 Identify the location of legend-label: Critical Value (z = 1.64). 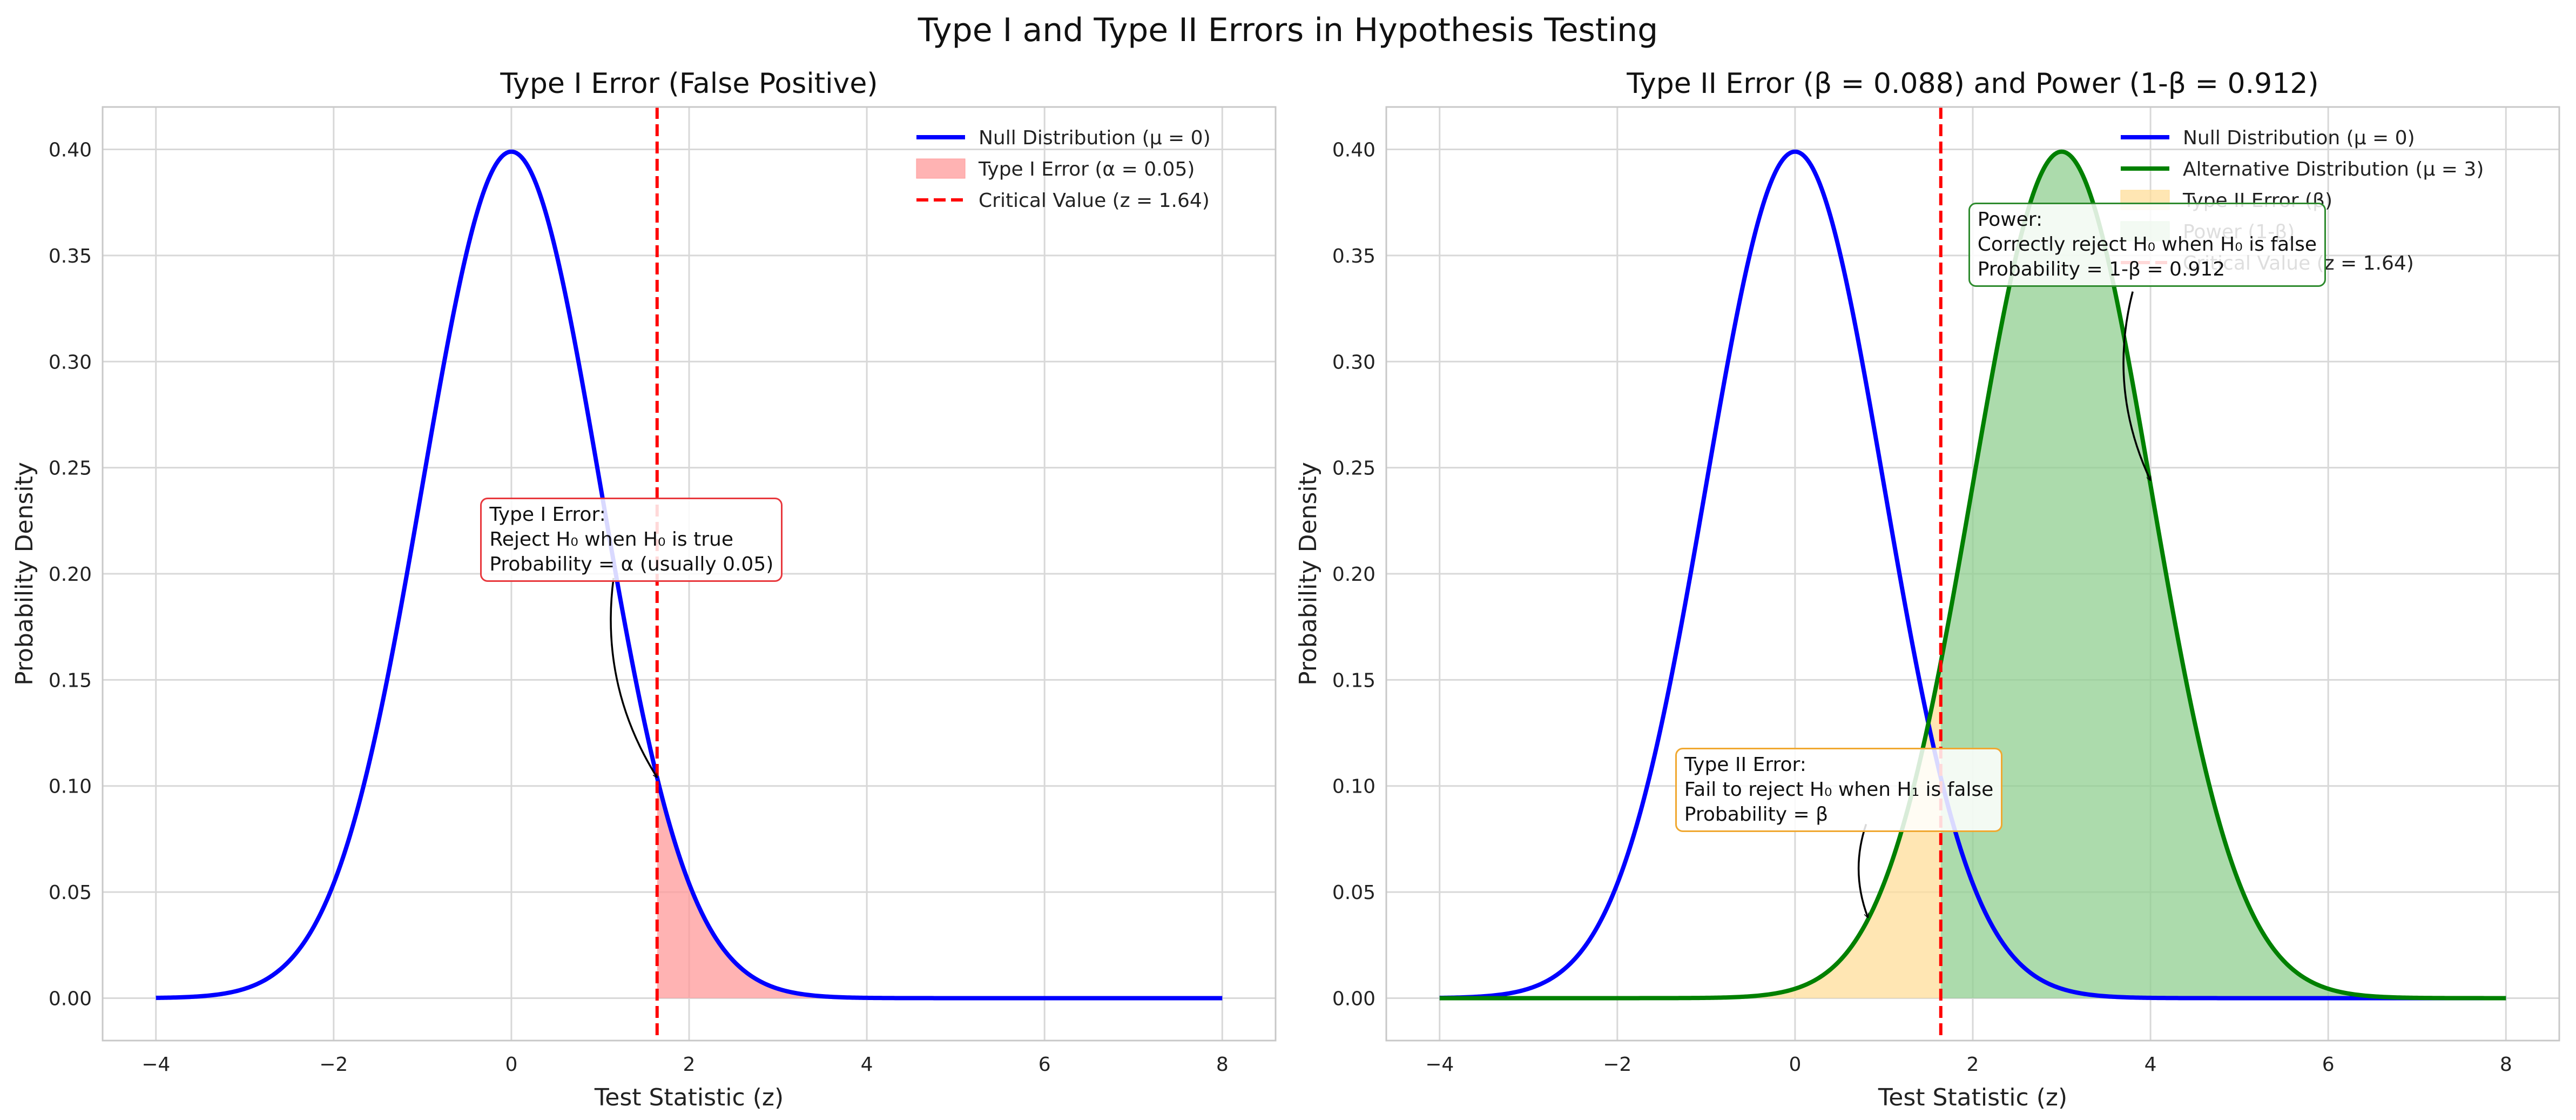
(1094, 201).